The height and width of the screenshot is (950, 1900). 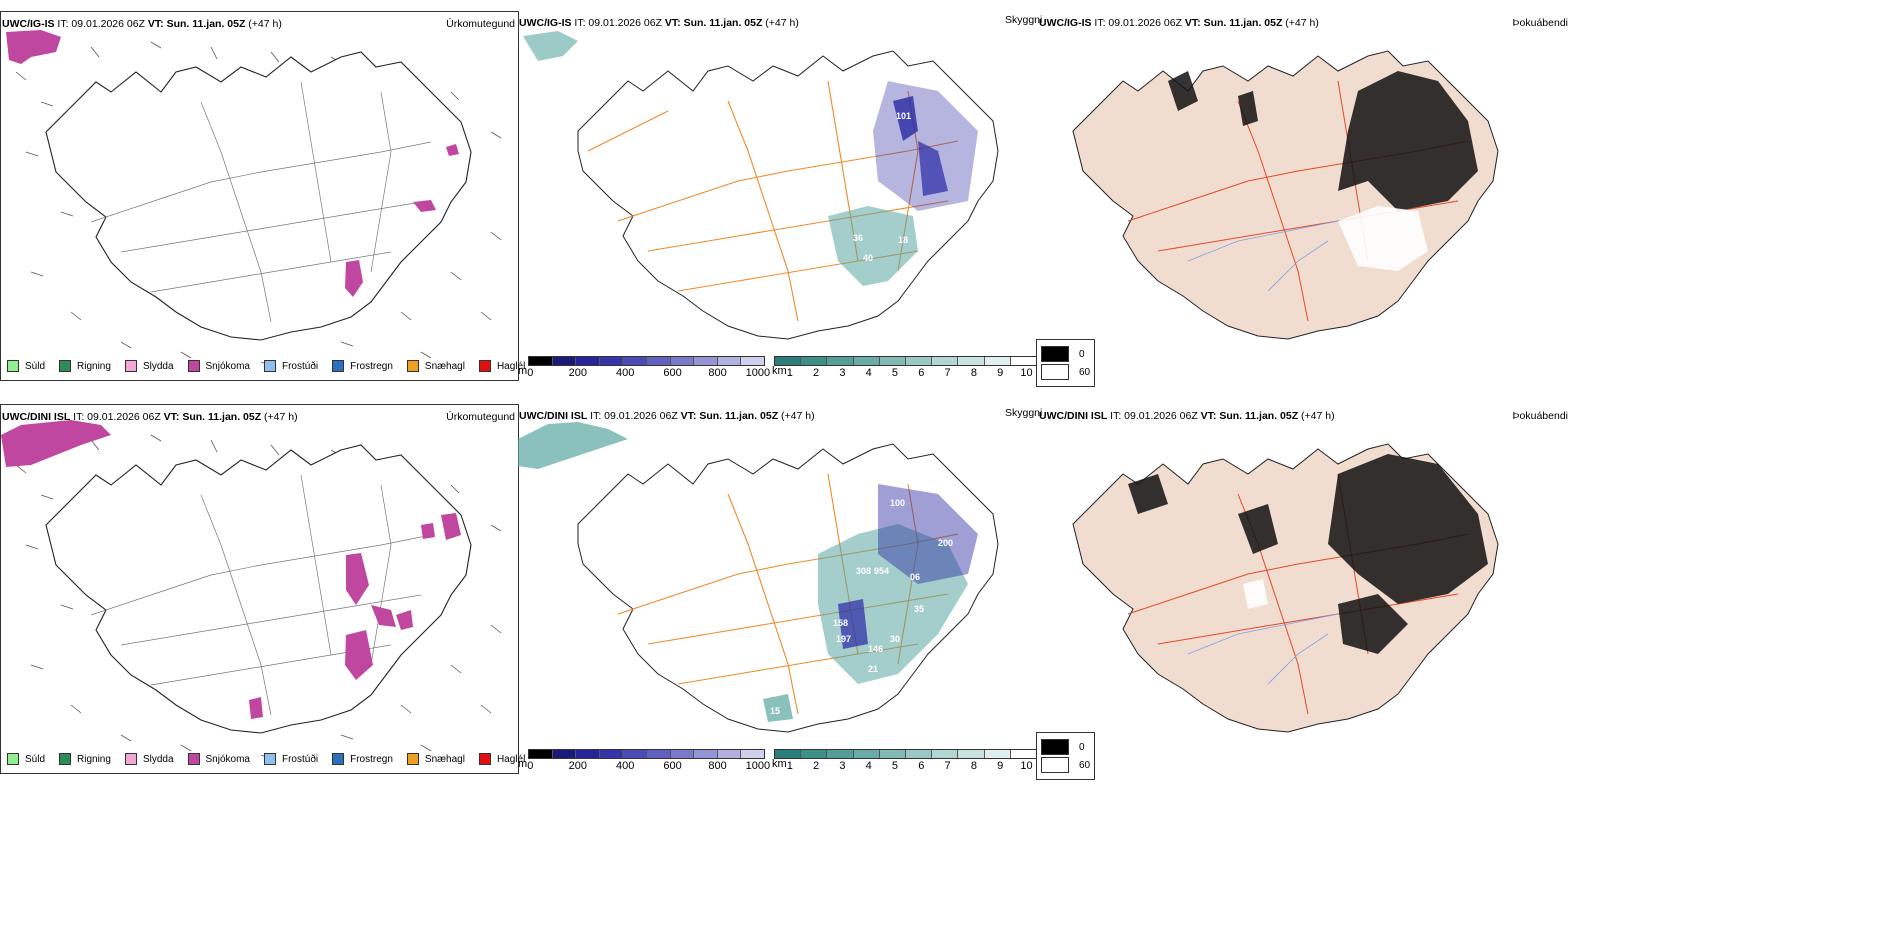 I want to click on swatch-snjokoma, so click(x=193, y=366).